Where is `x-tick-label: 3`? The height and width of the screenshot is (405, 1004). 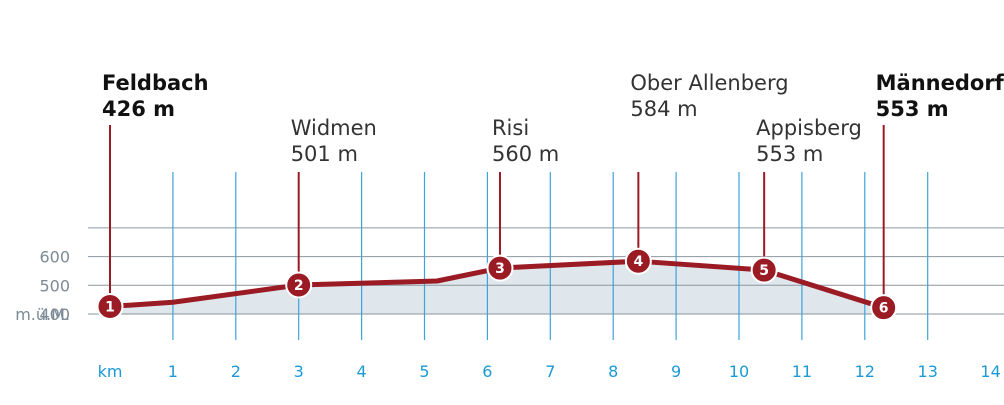
x-tick-label: 3 is located at coordinates (299, 371).